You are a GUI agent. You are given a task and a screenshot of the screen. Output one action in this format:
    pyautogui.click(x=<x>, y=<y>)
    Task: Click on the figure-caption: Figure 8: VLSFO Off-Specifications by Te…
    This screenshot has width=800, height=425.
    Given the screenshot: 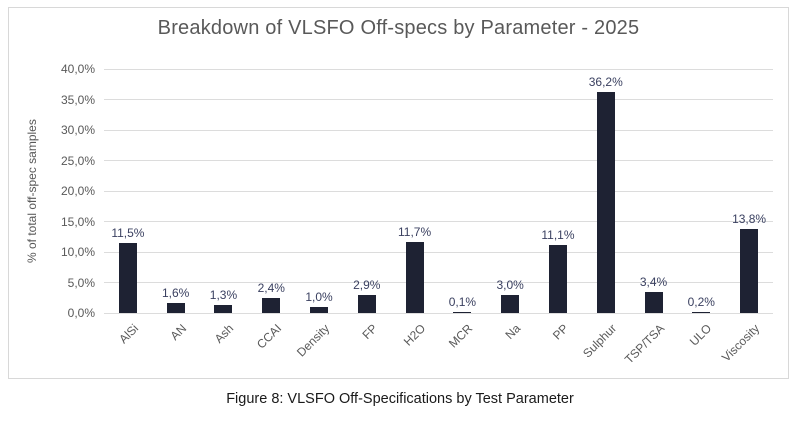 What is the action you would take?
    pyautogui.click(x=400, y=399)
    